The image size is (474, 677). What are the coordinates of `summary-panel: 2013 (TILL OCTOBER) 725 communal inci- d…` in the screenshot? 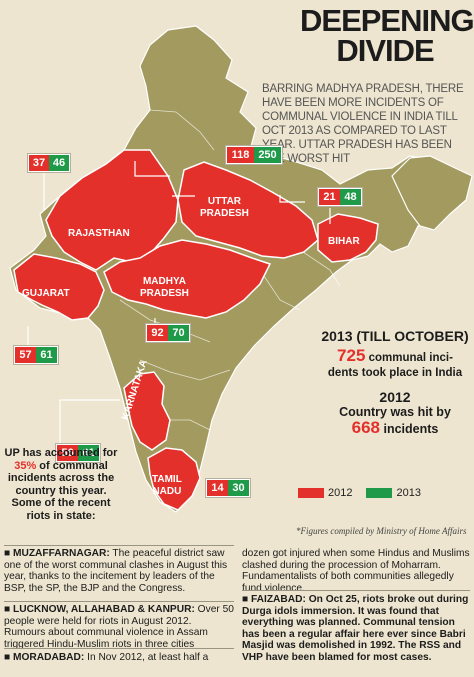 It's located at (395, 382).